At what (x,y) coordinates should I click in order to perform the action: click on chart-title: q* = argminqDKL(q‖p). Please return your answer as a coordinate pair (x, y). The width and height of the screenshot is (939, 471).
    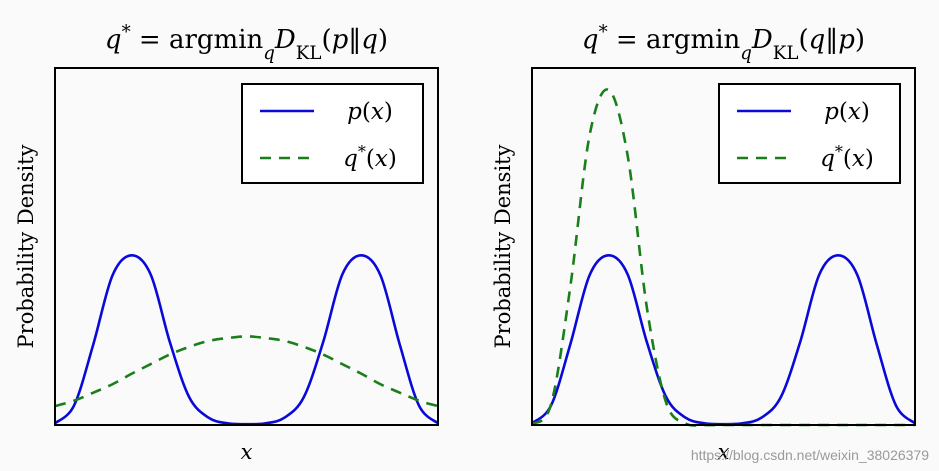
    Looking at the image, I should click on (723, 43).